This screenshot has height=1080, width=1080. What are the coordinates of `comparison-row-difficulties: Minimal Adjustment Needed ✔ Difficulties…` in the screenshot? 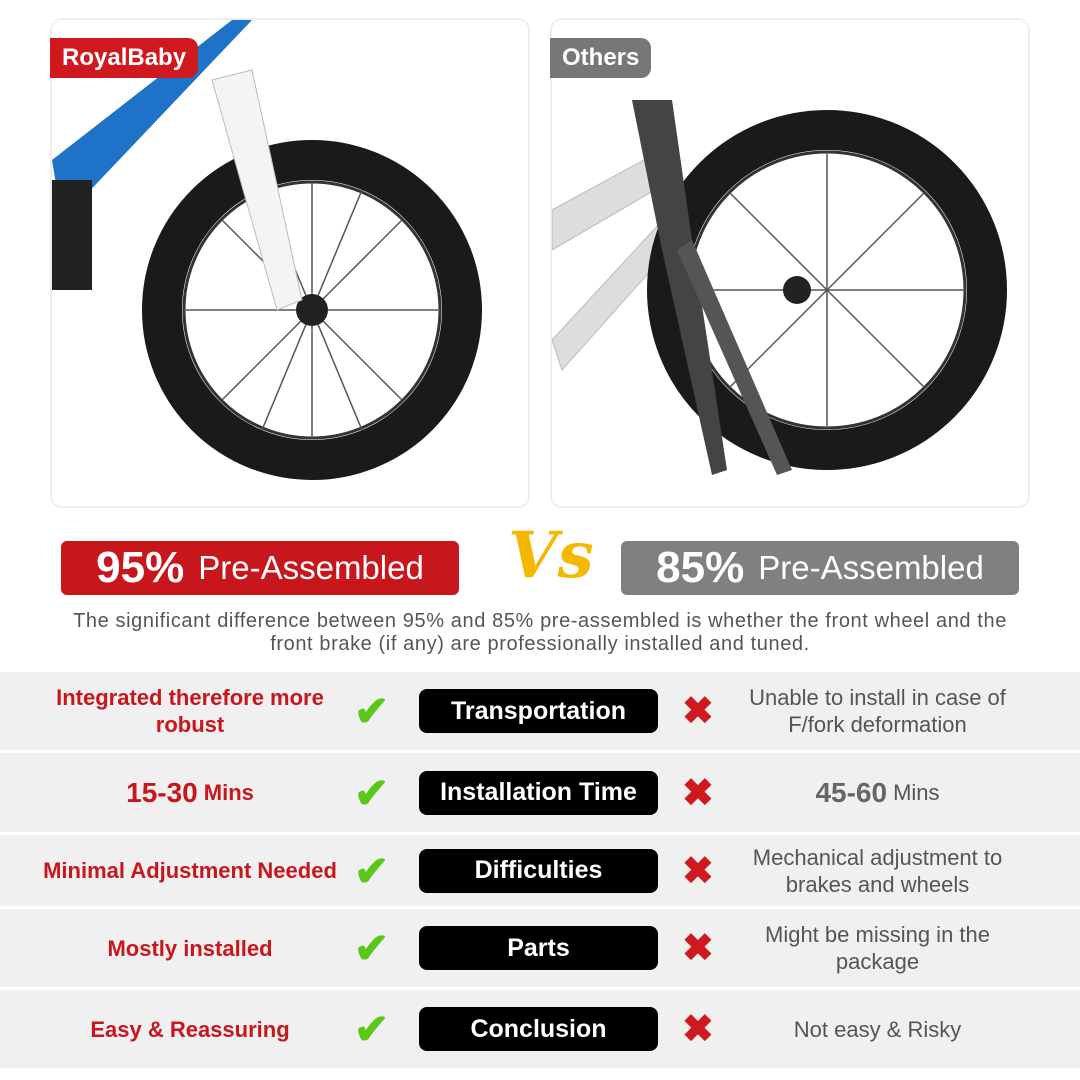 It's located at (540, 870).